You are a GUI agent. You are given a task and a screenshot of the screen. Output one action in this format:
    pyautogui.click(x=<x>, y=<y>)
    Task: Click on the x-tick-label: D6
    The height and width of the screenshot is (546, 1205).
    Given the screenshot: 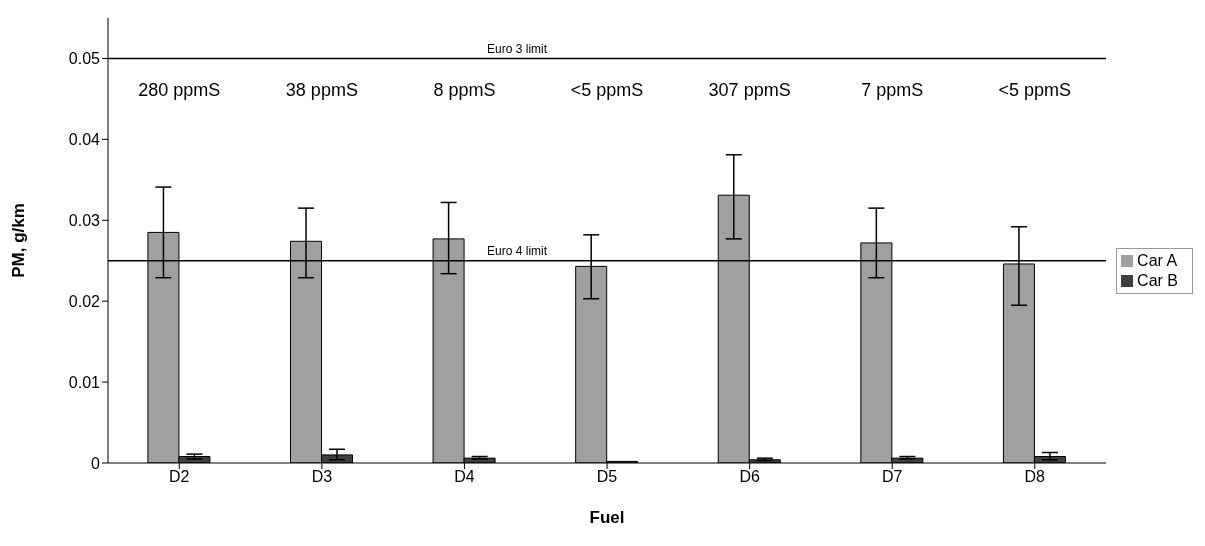 What is the action you would take?
    pyautogui.click(x=749, y=477)
    